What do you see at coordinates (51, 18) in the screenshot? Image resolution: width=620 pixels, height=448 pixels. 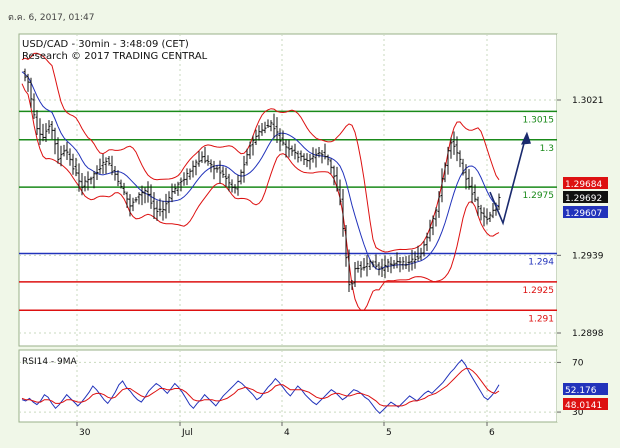 I see `date-label: ต.ค. 6, 2017, 01:47` at bounding box center [51, 18].